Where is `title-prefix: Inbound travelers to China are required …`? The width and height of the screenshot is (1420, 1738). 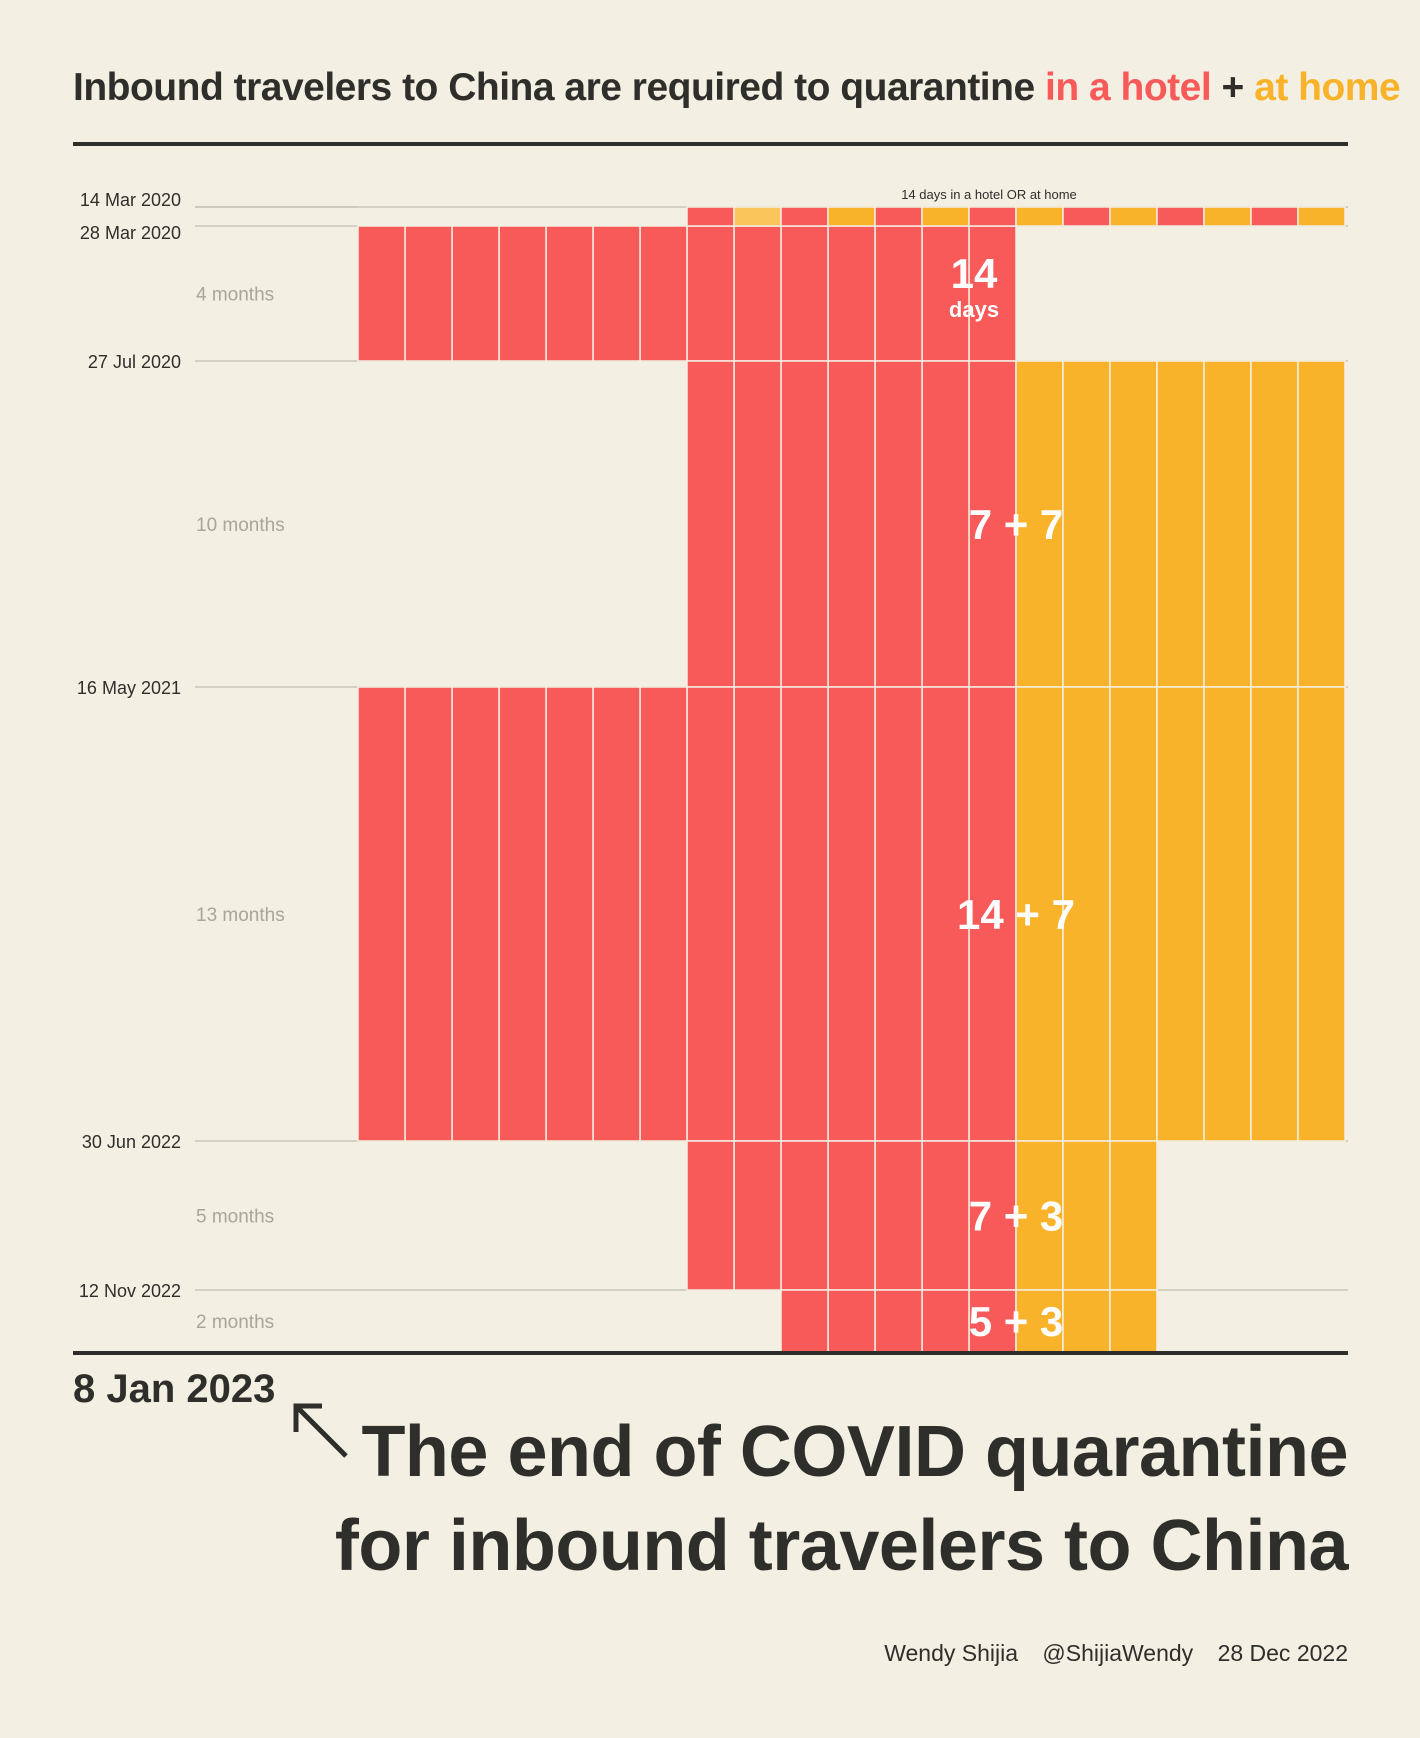 title-prefix: Inbound travelers to China are required … is located at coordinates (559, 87).